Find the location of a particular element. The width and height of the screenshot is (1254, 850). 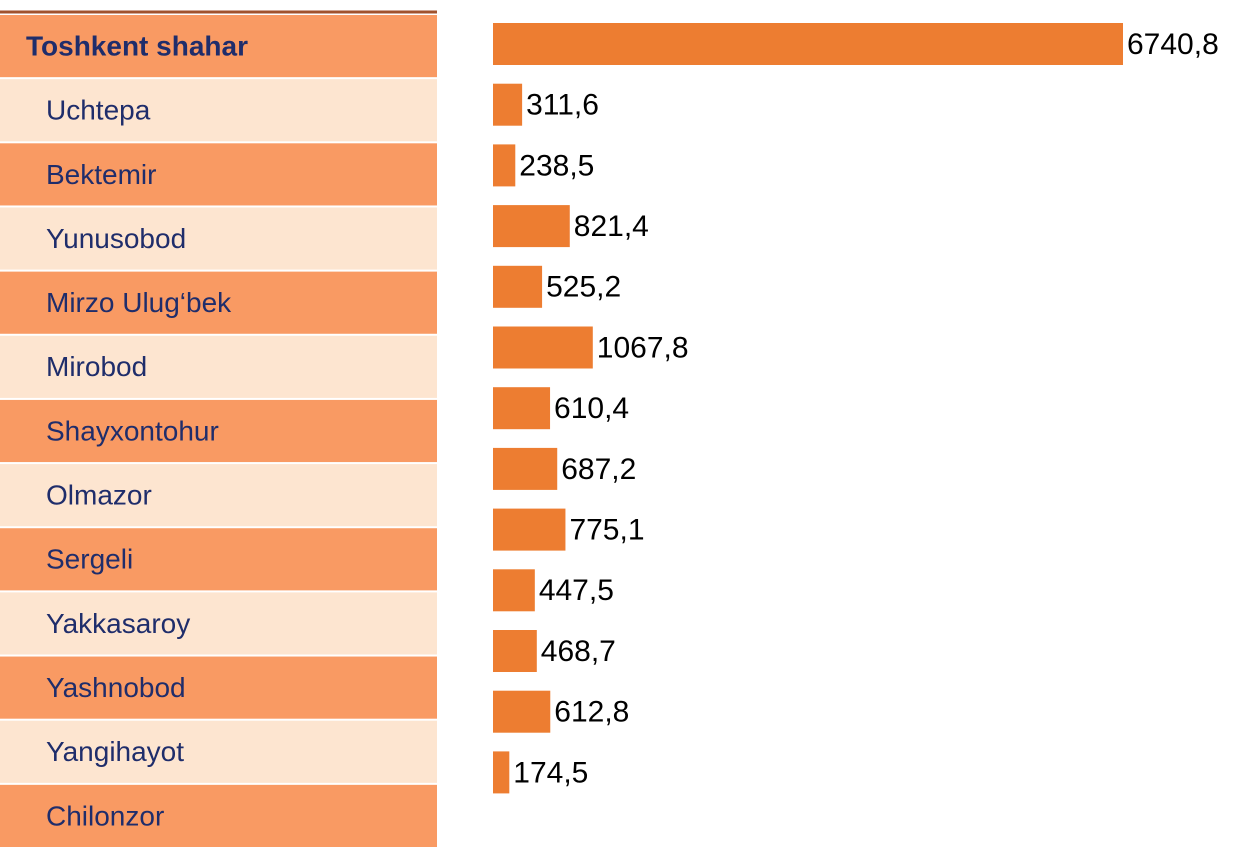

row-label: Mirzo Ulug‘bek is located at coordinates (139, 302).